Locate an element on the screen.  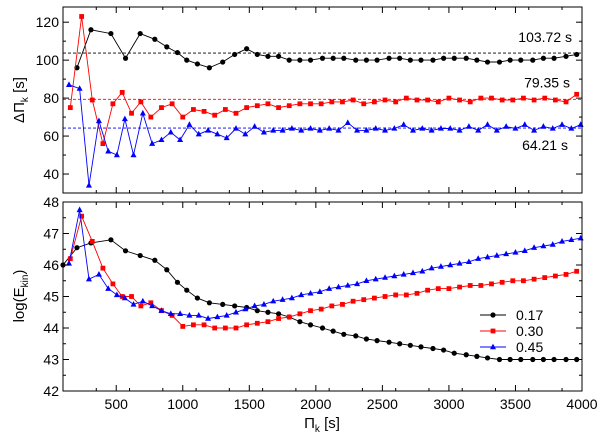
bottom-point-0.30-32 is located at coordinates (406, 295).